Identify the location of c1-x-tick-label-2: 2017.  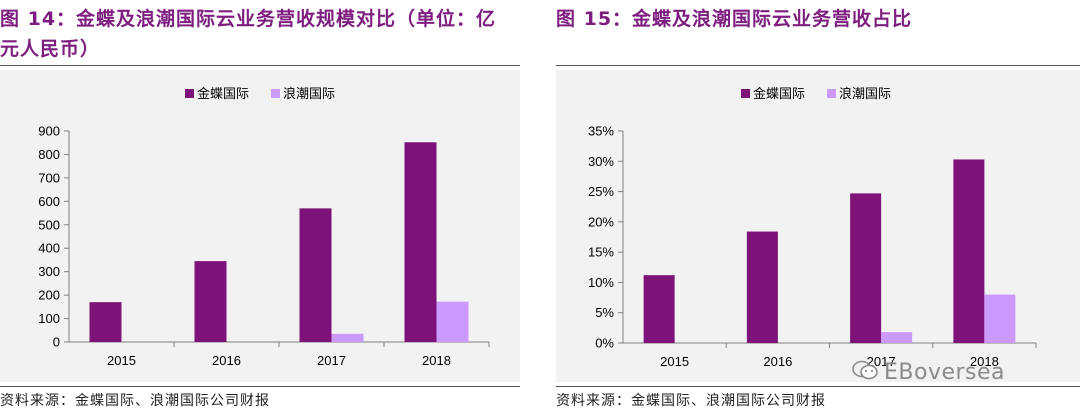
(881, 361).